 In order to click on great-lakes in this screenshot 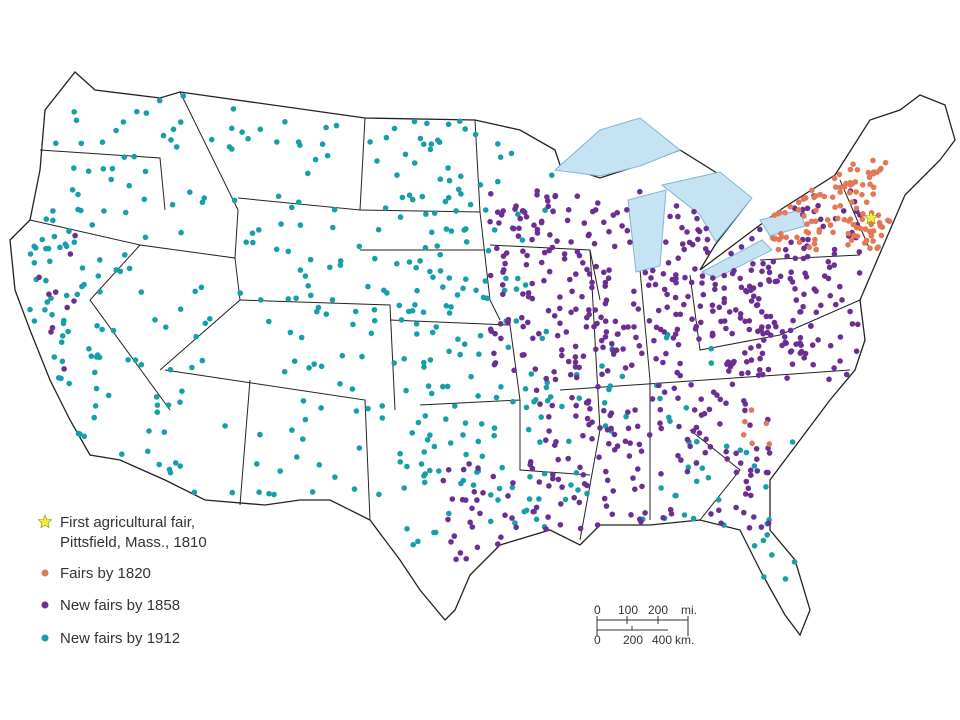, I will do `click(679, 198)`.